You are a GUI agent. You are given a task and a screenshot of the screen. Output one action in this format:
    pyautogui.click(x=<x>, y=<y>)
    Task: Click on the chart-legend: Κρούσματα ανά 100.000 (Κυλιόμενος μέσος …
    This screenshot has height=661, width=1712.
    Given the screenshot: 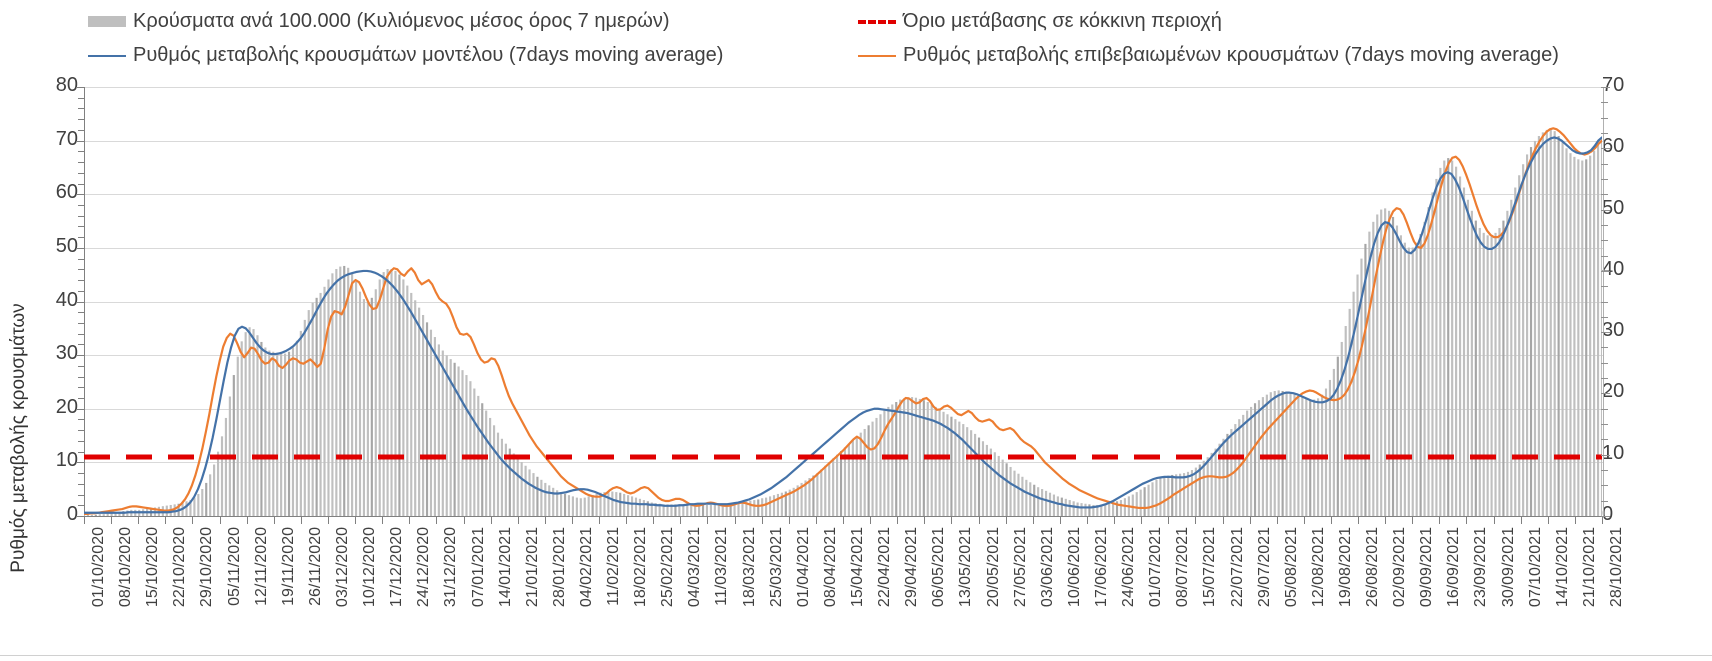 What is the action you would take?
    pyautogui.click(x=856, y=39)
    